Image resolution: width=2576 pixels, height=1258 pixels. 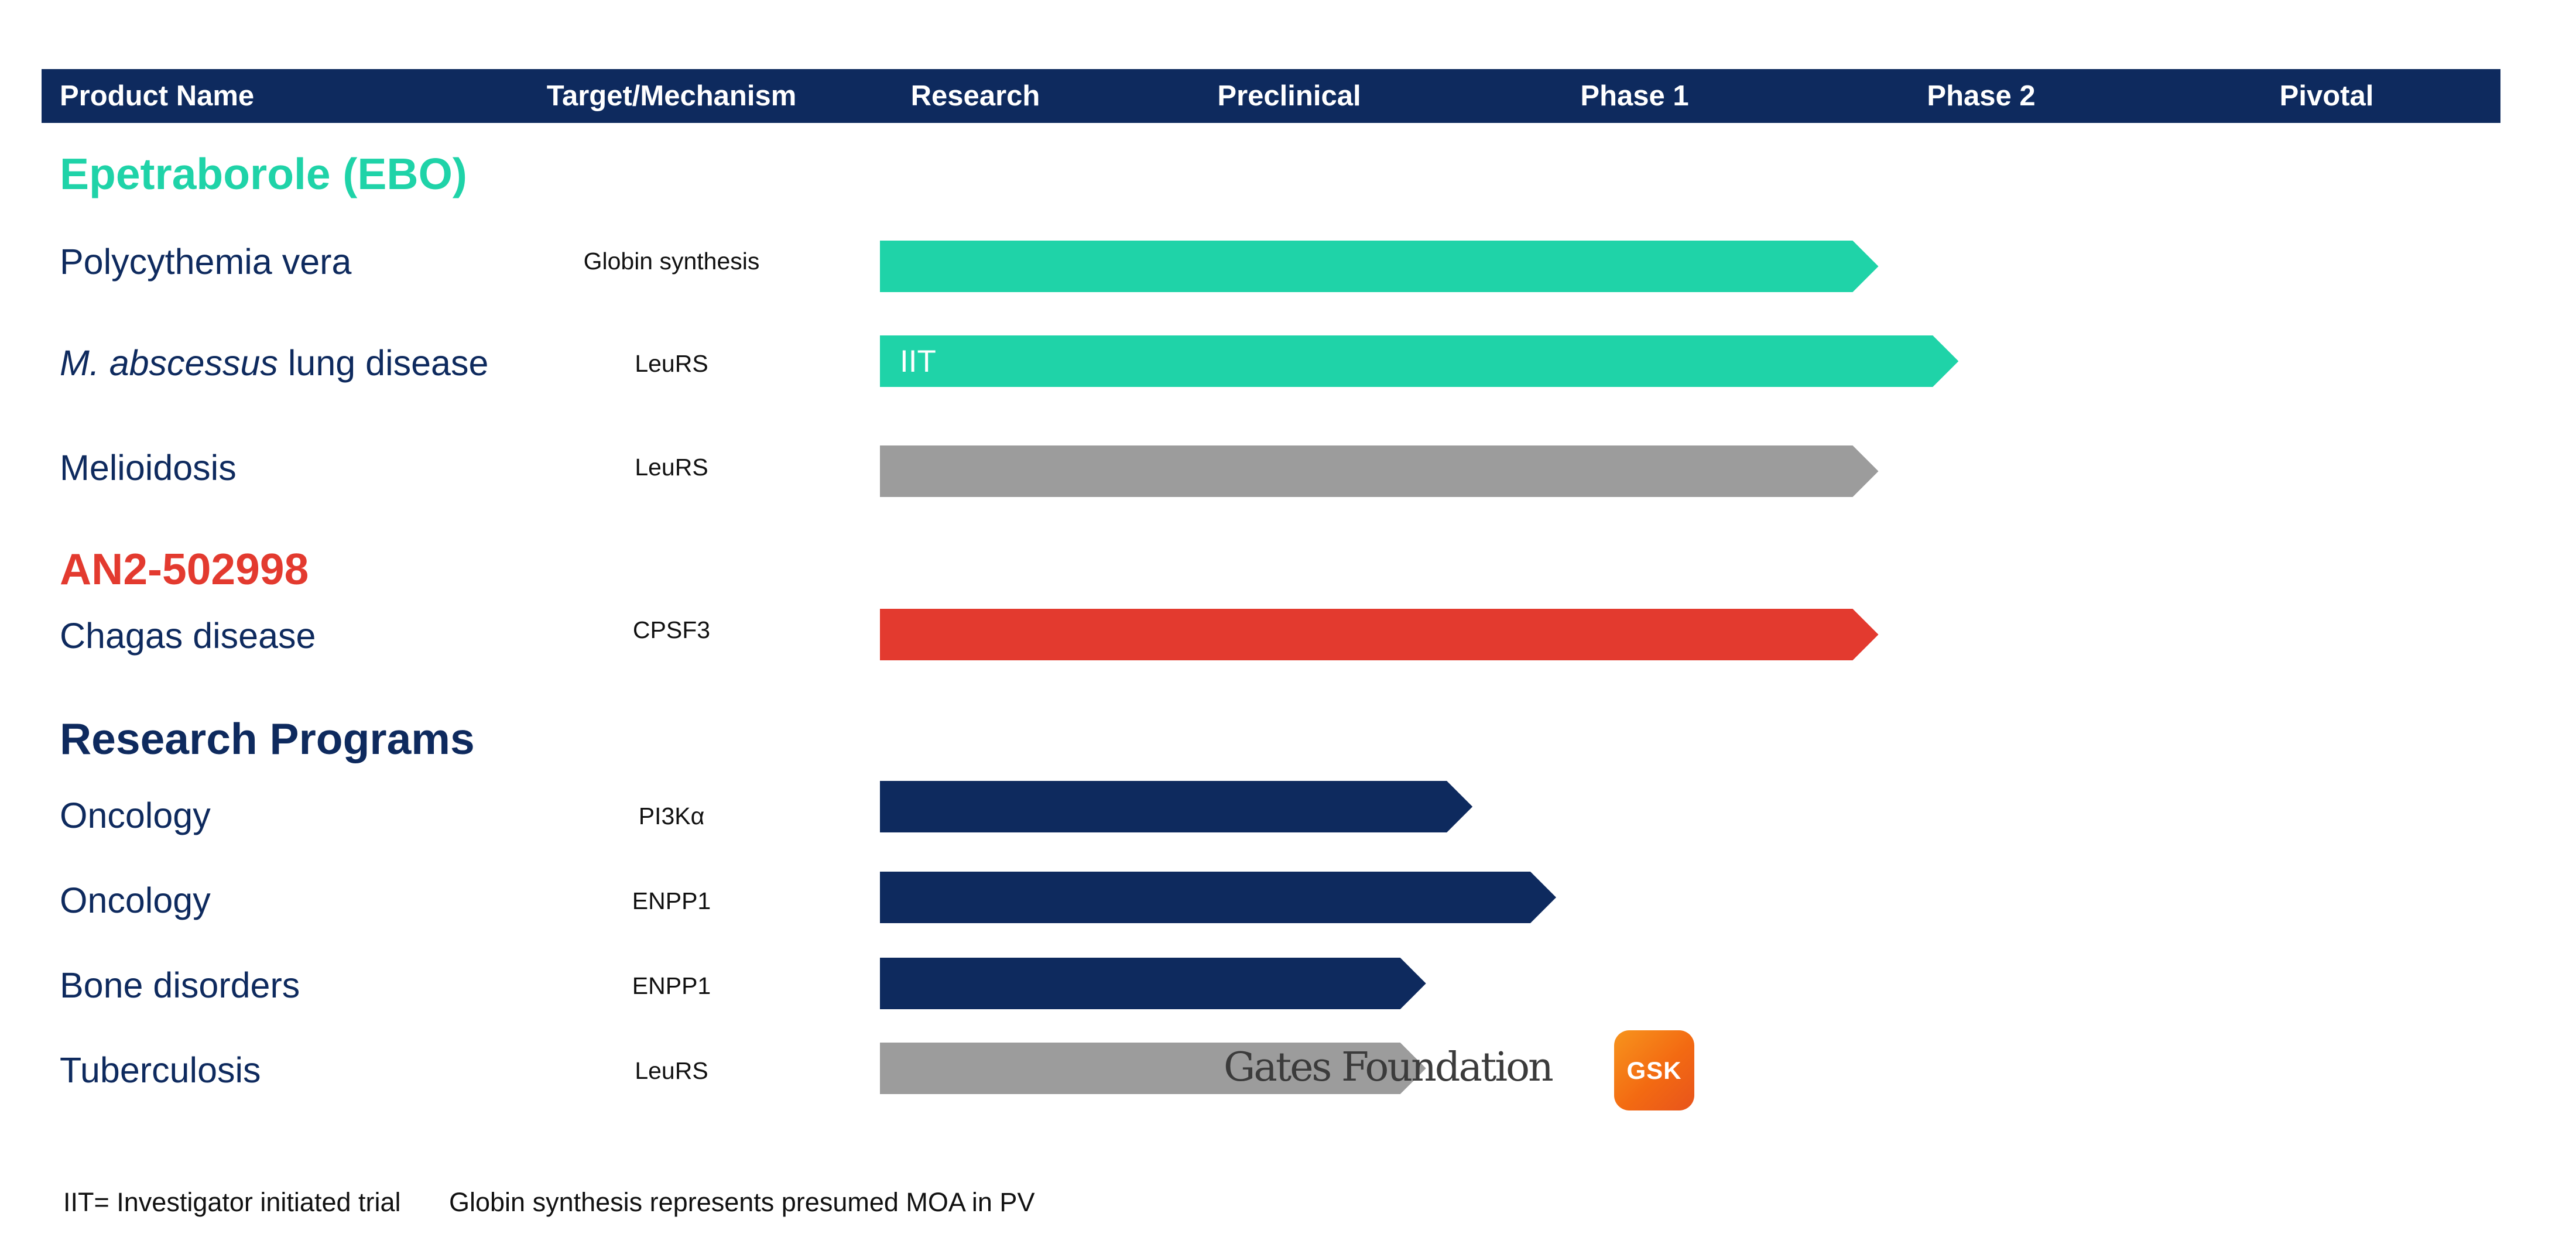 I want to click on row-label-text: Melioidosis, so click(x=148, y=468).